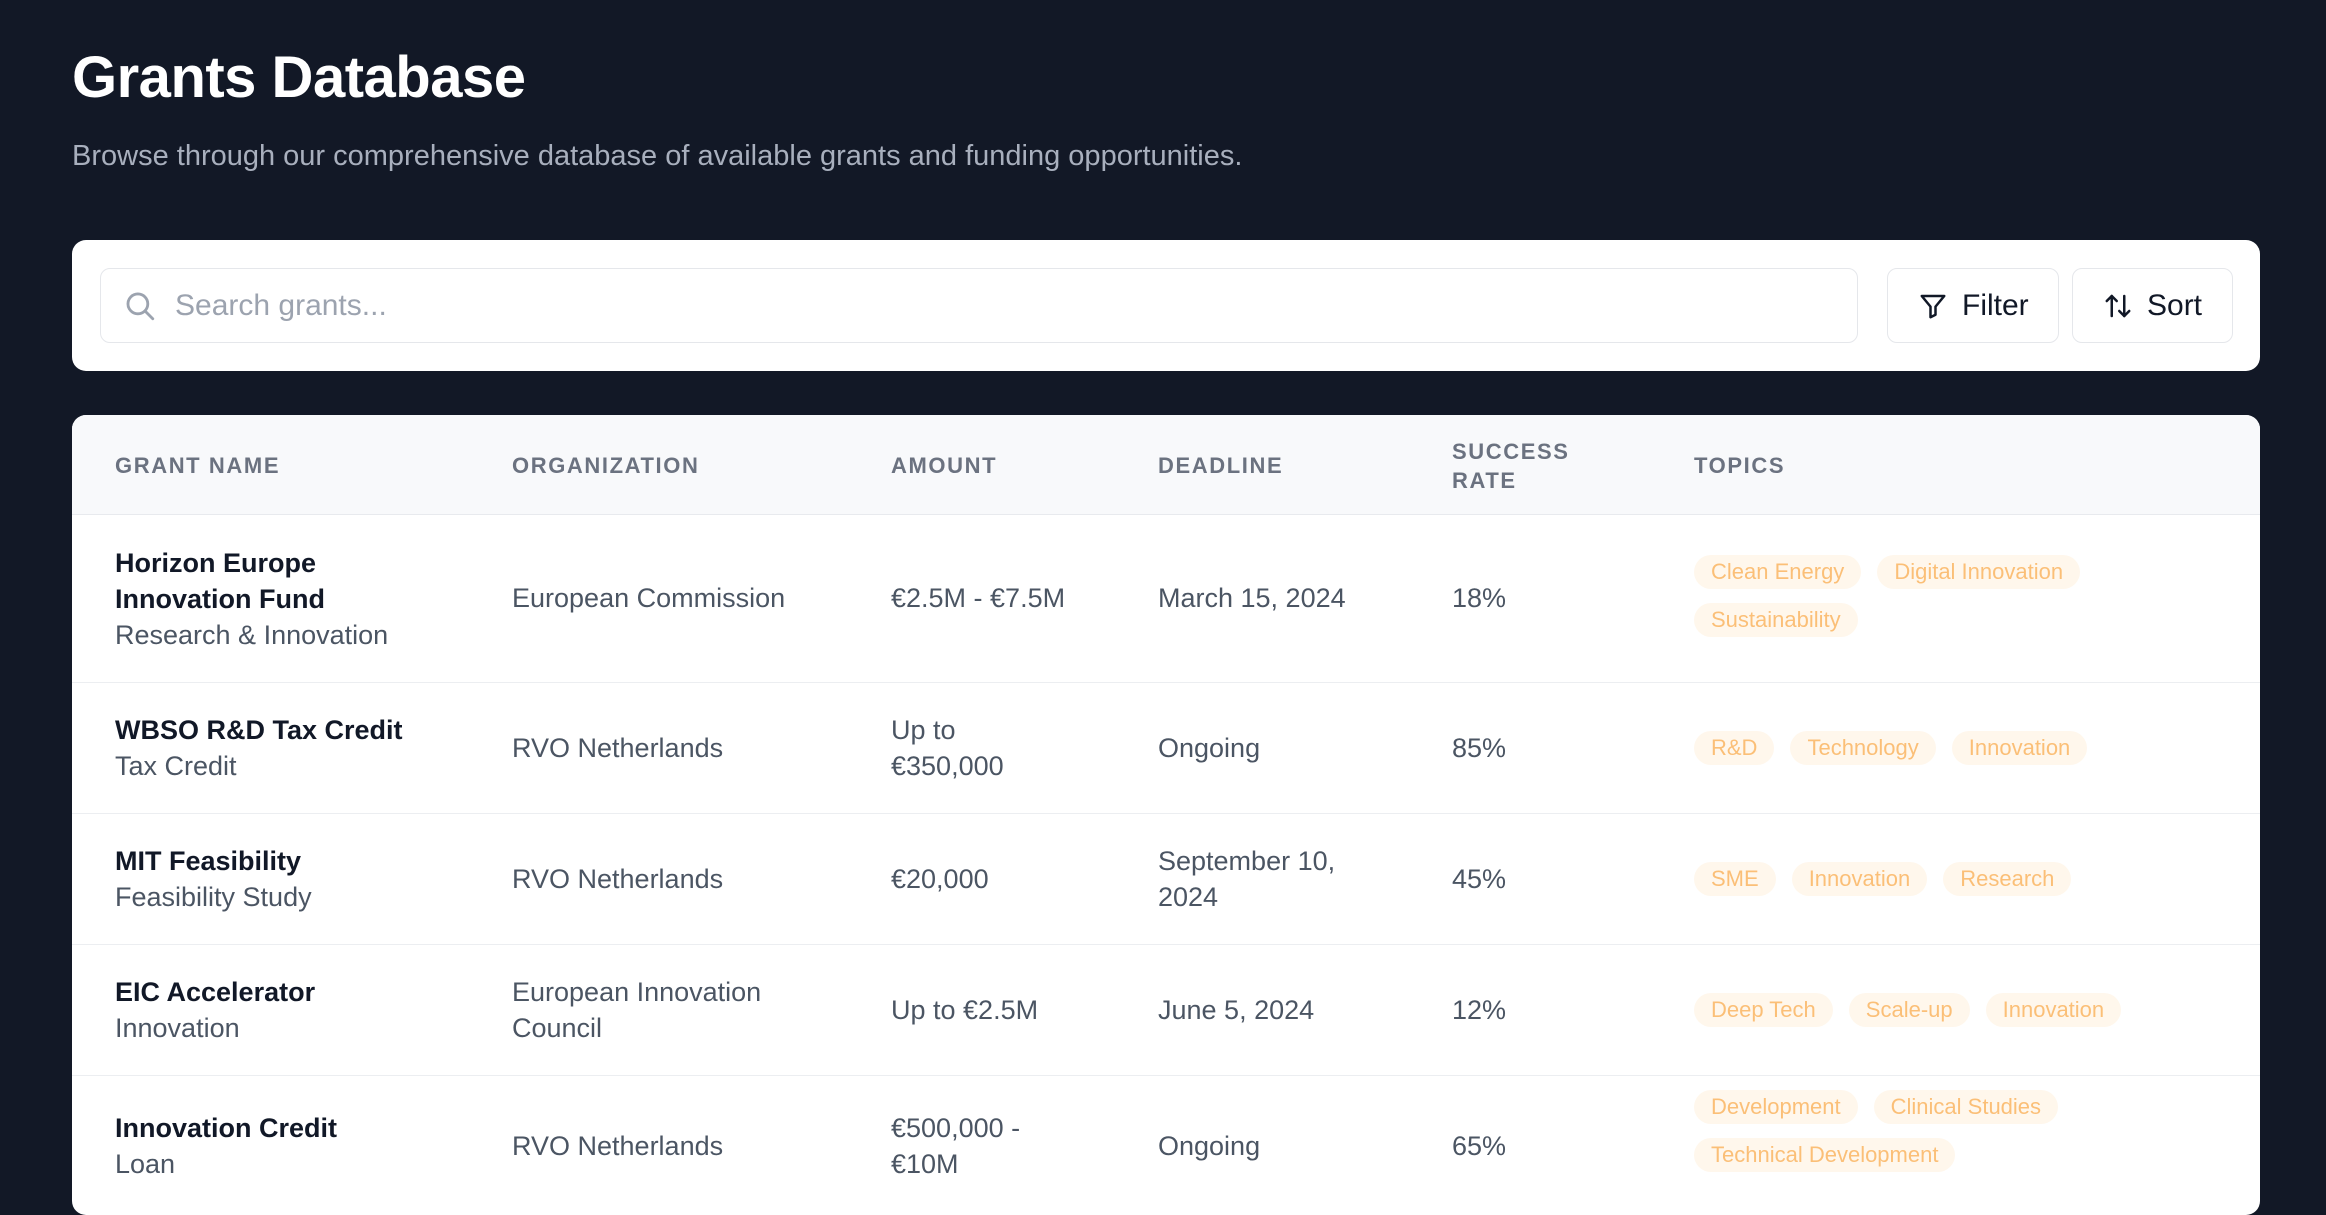 This screenshot has width=2326, height=1215. I want to click on topic-tag: SME, so click(1735, 879).